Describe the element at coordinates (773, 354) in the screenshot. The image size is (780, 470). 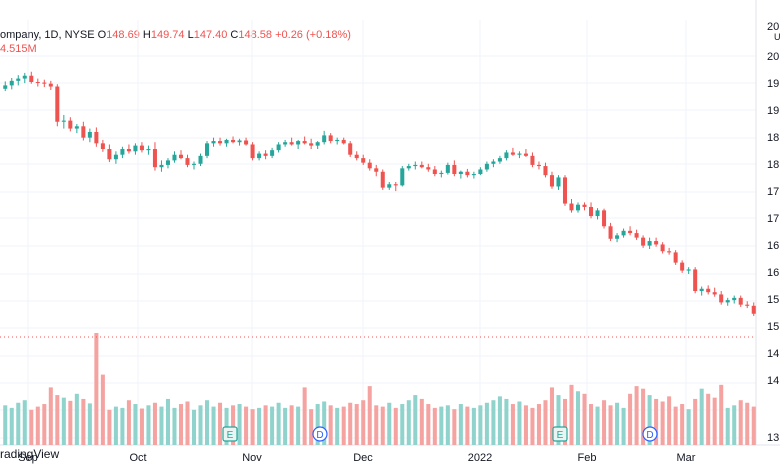
I see `price-scale-label: 14` at that location.